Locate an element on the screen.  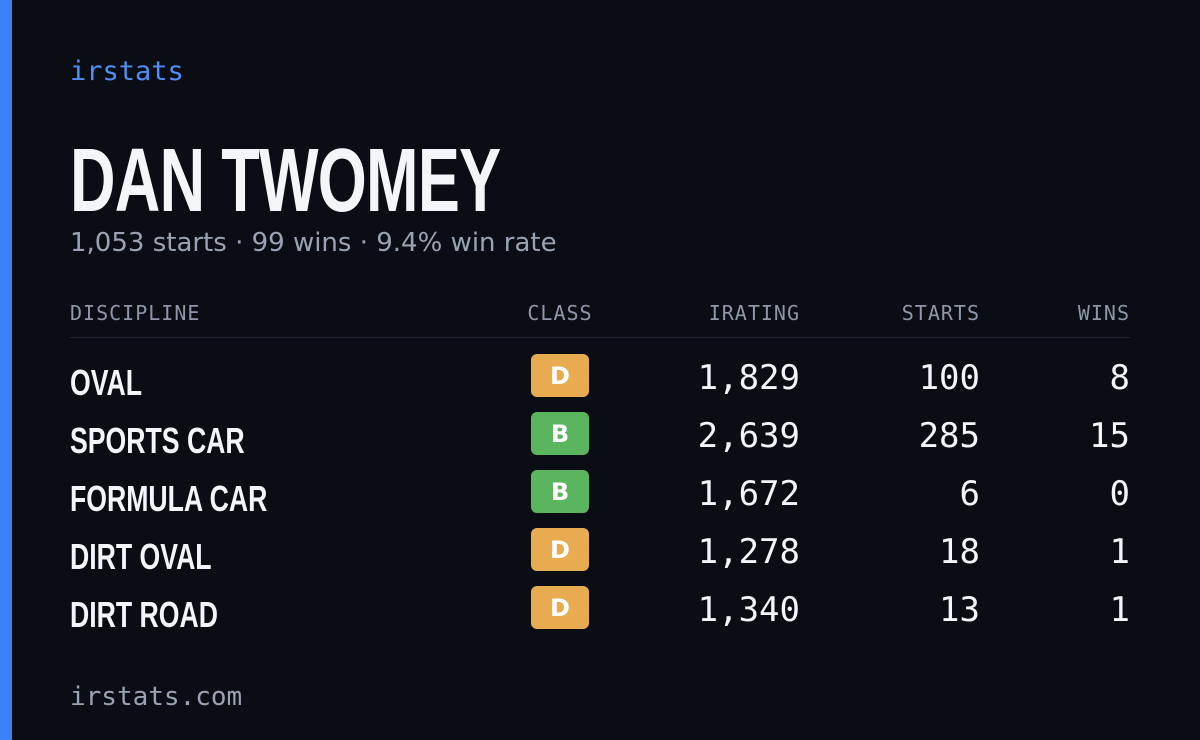
starts-value: 18 is located at coordinates (959, 552).